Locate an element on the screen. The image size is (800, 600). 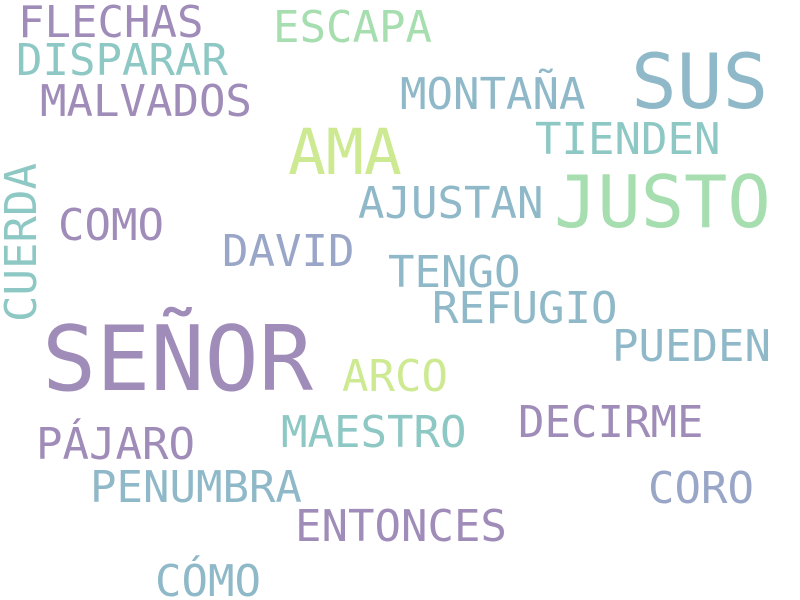
word-montana: MONTAÑA is located at coordinates (493, 94).